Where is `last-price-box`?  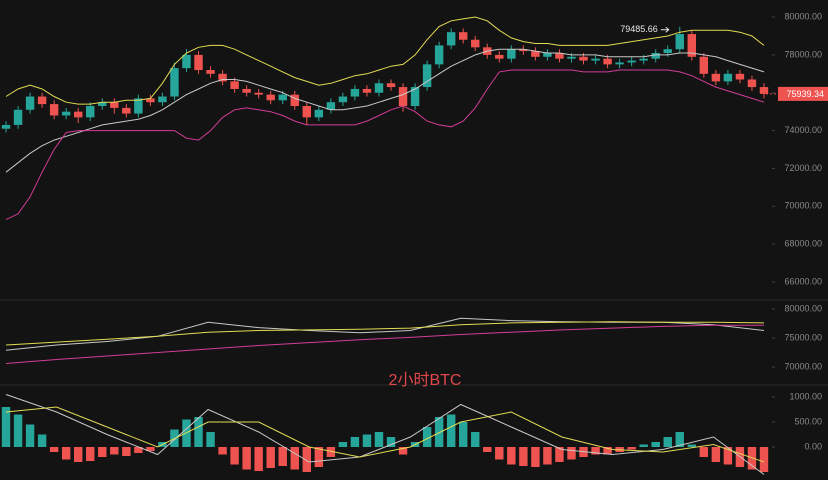
last-price-box is located at coordinates (803, 93).